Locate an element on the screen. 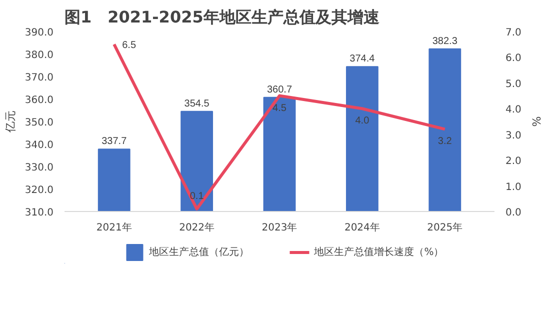 This screenshot has height=325, width=555. y-axis-title: 亿元 is located at coordinates (10, 122).